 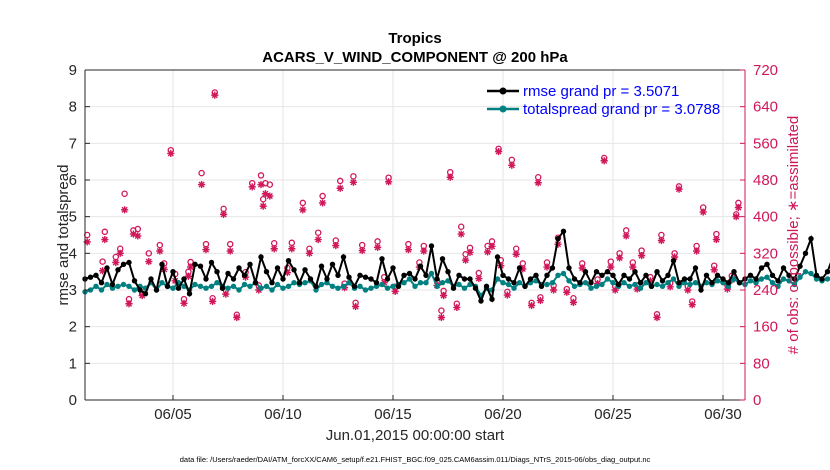 What do you see at coordinates (765, 70) in the screenshot?
I see `right-tick-label: 720` at bounding box center [765, 70].